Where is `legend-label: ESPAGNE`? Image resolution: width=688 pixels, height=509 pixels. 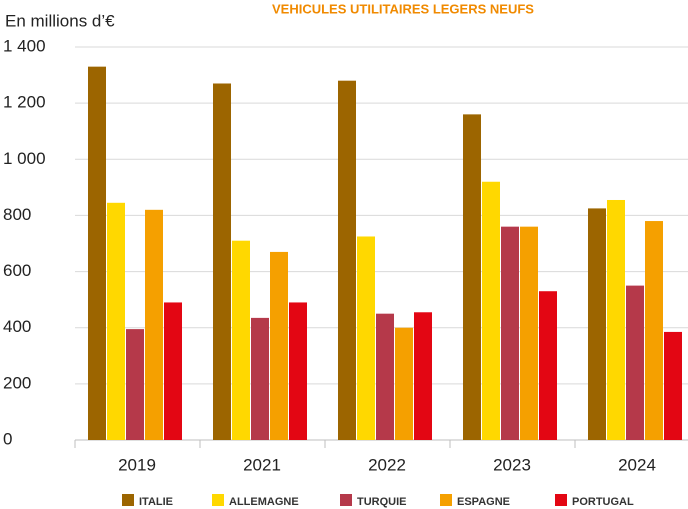 legend-label: ESPAGNE is located at coordinates (483, 502).